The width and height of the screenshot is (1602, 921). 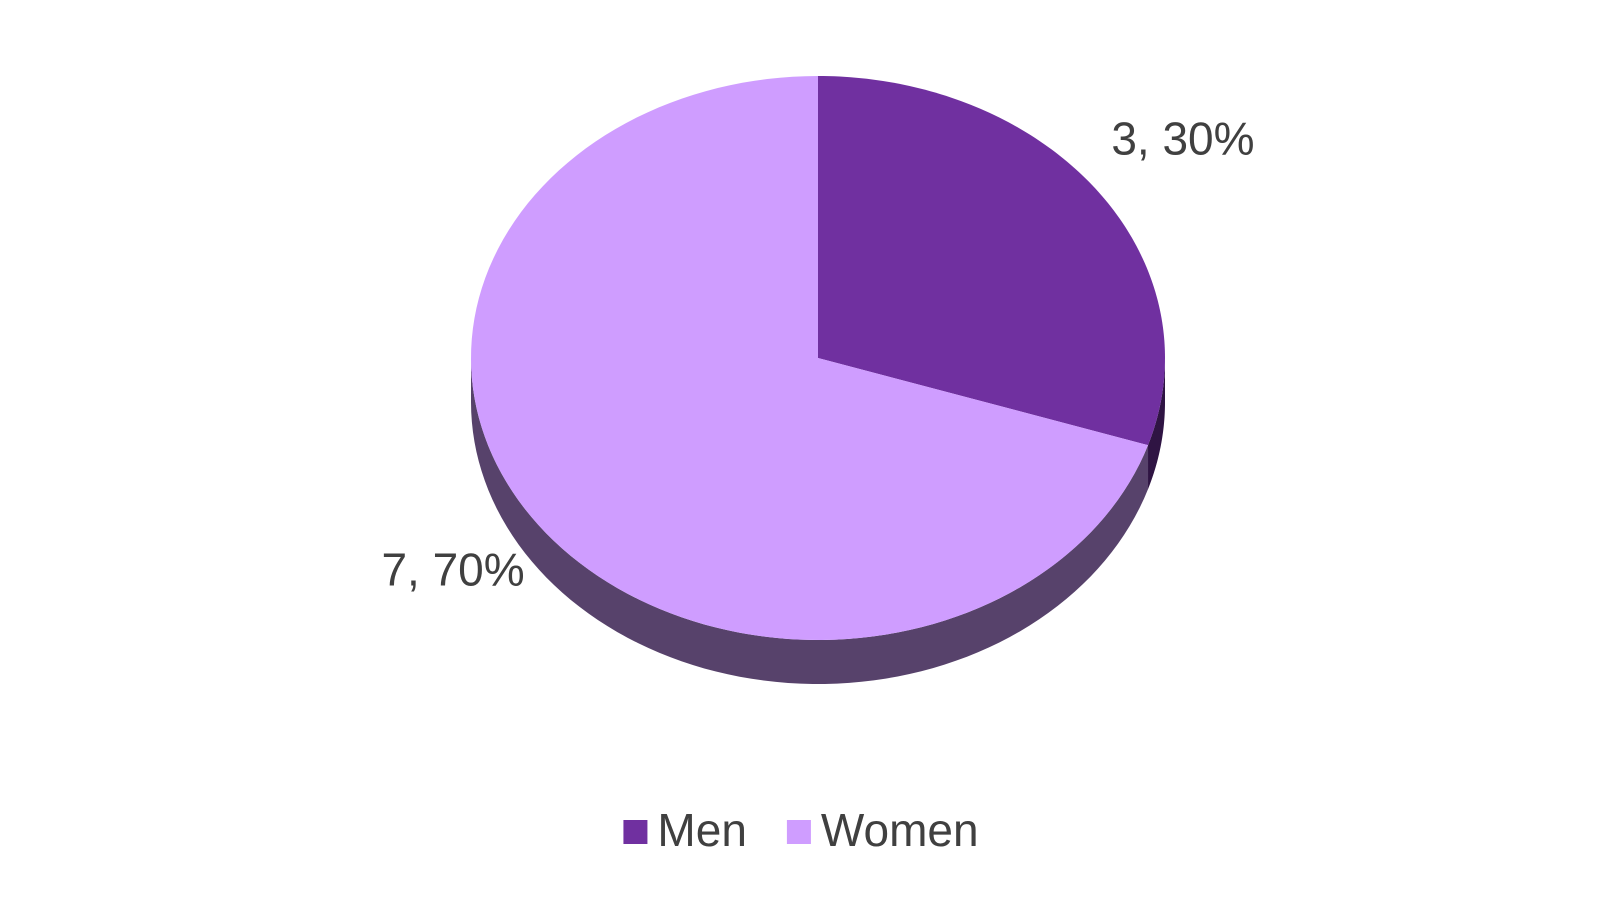 I want to click on legend: Men Women, so click(x=801, y=830).